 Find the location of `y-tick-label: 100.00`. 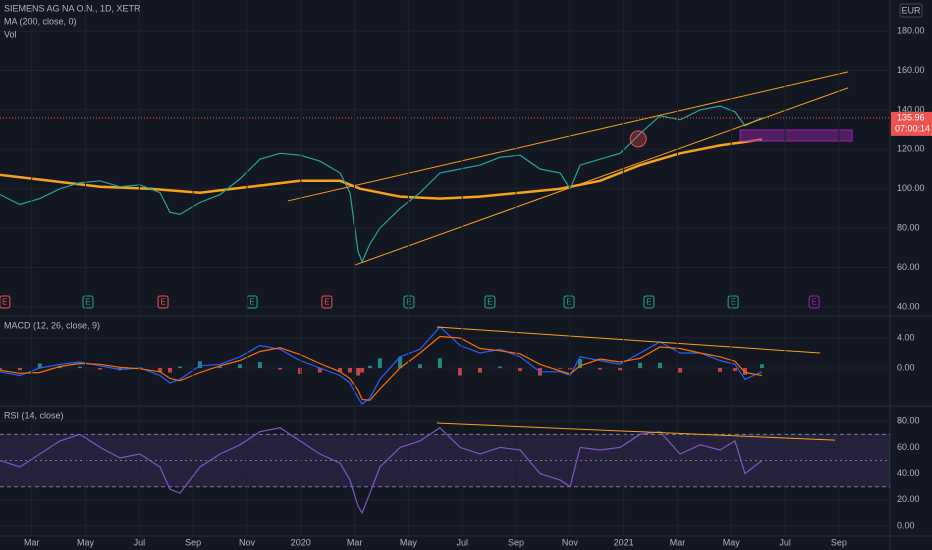

y-tick-label: 100.00 is located at coordinates (911, 188).